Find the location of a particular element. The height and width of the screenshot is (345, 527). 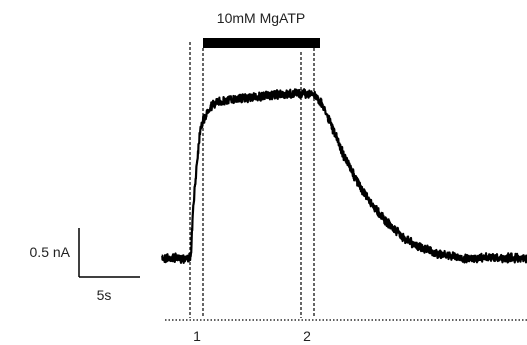

drug-application-label: 10mM MgATP is located at coordinates (261, 18).